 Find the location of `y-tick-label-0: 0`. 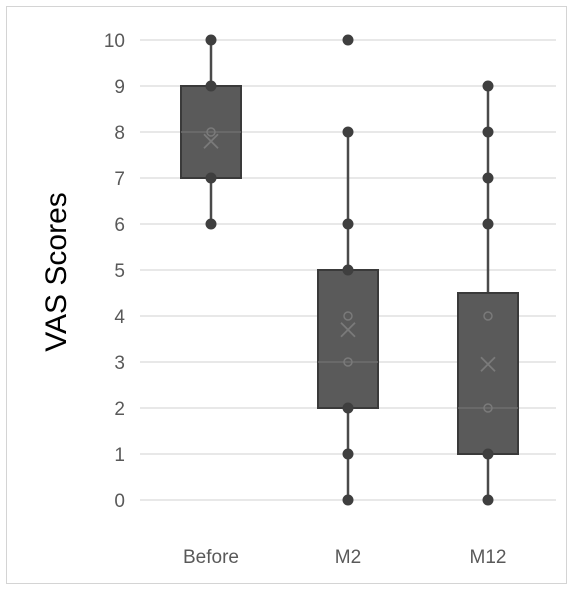

y-tick-label-0: 0 is located at coordinates (119, 501).